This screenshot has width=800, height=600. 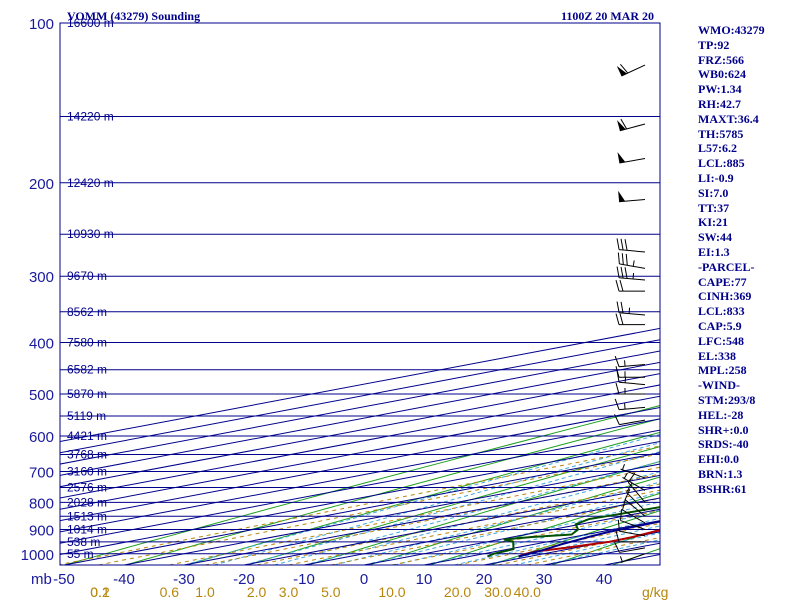 I want to click on index-27: SHR+:0.0, so click(x=723, y=429).